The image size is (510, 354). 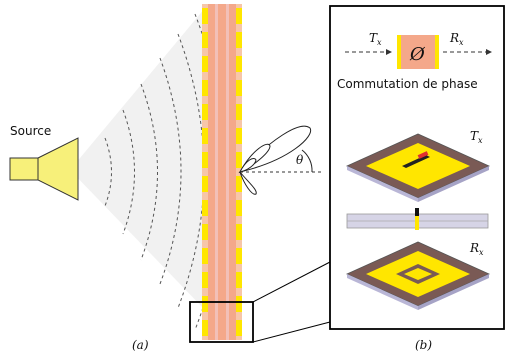 I want to click on rx-slot, so click(x=418, y=274).